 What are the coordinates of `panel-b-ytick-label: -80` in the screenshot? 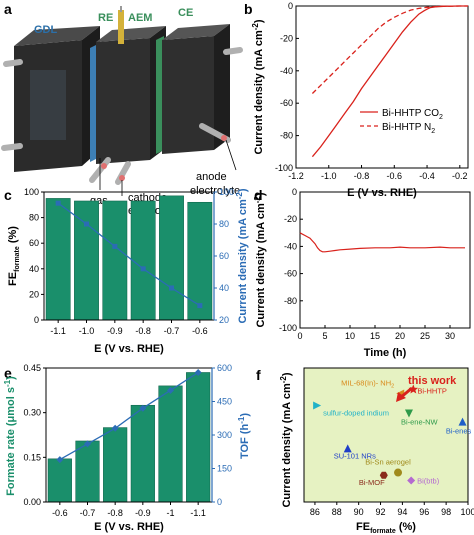 It's located at (286, 136).